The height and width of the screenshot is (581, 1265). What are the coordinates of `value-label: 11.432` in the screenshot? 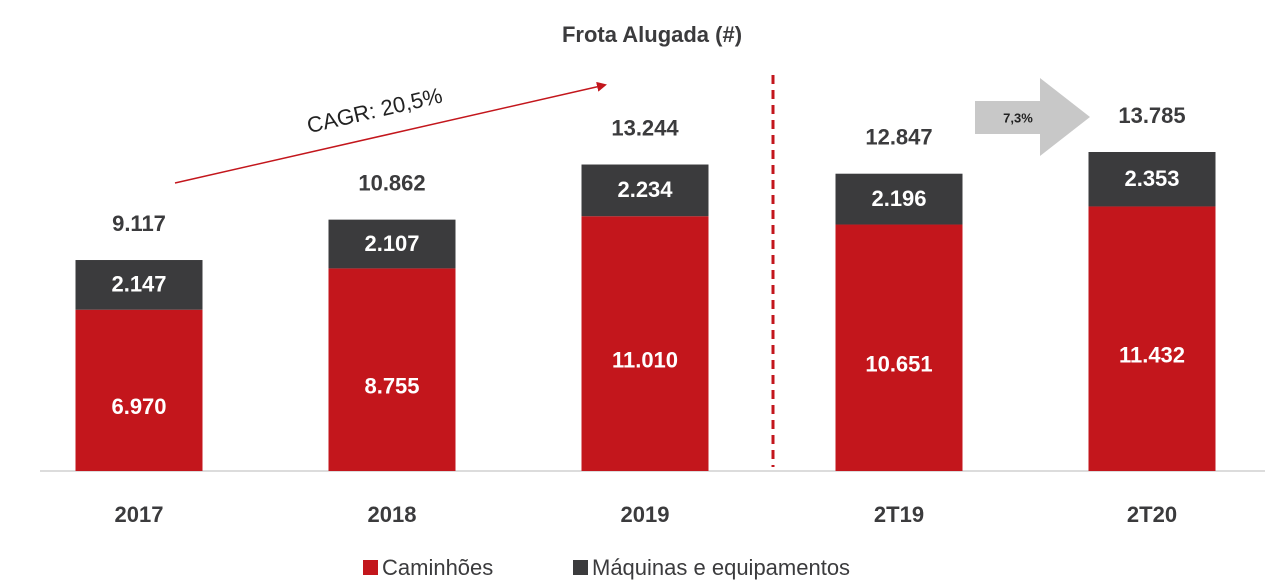 It's located at (1152, 355).